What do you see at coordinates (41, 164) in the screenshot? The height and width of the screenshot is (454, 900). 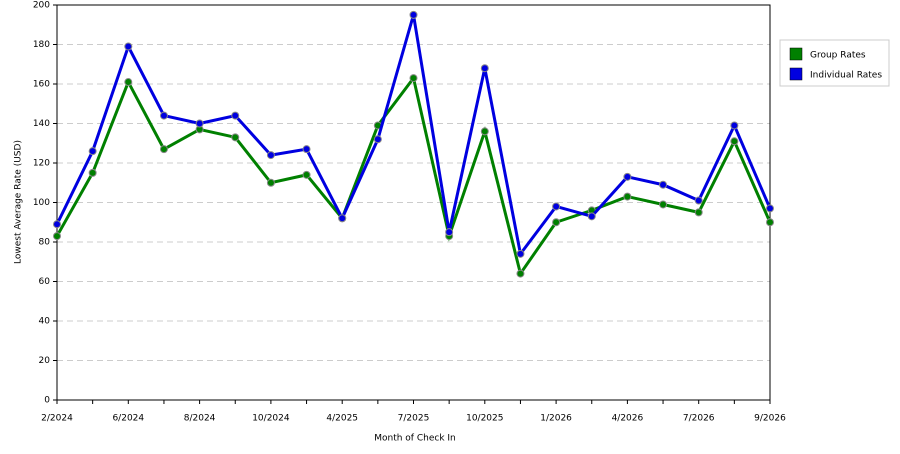 I see `y-tick-label: 120` at bounding box center [41, 164].